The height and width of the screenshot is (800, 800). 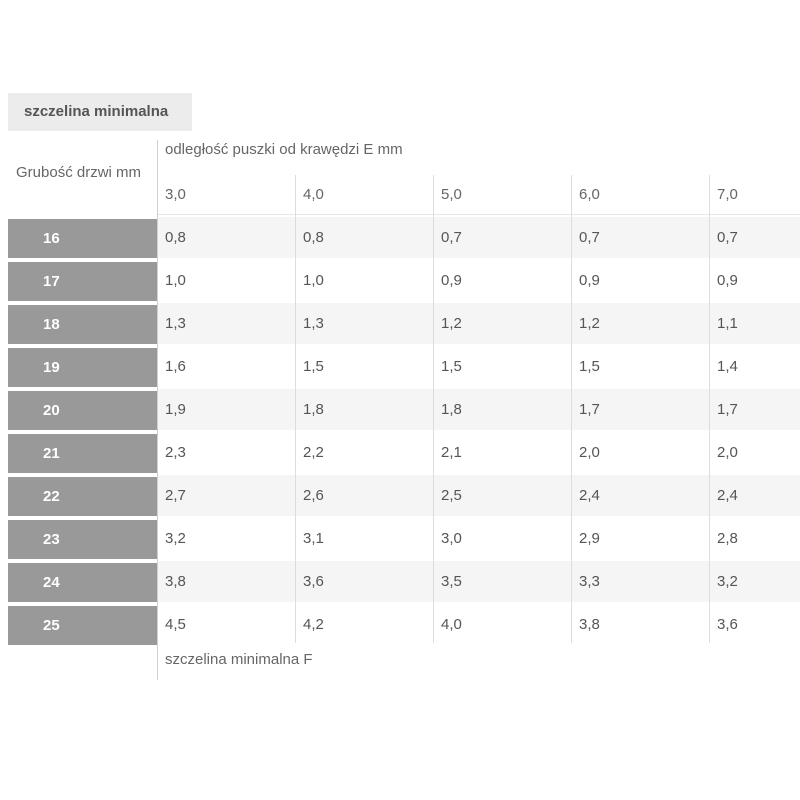 I want to click on row-header-title: Grubość drzwi mm, so click(x=79, y=172).